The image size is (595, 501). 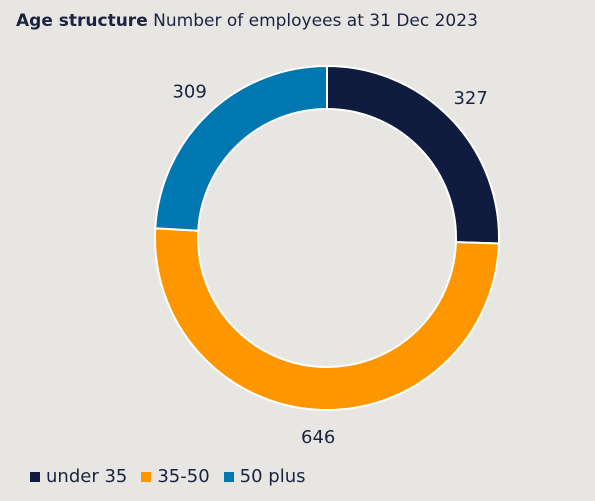 I want to click on legend-item-50-plus: 50 plus, so click(x=264, y=476).